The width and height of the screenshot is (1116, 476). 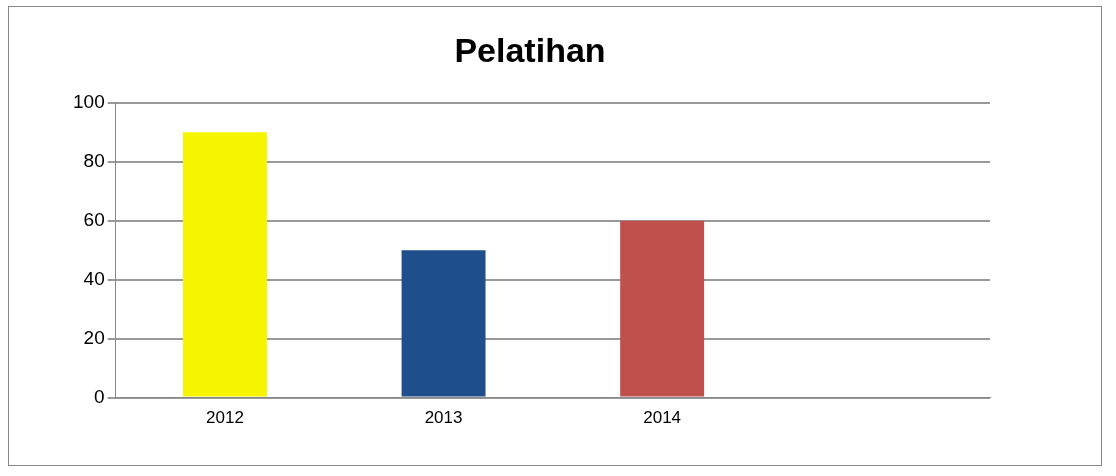 I want to click on x-tick-label: 2012, so click(x=225, y=418).